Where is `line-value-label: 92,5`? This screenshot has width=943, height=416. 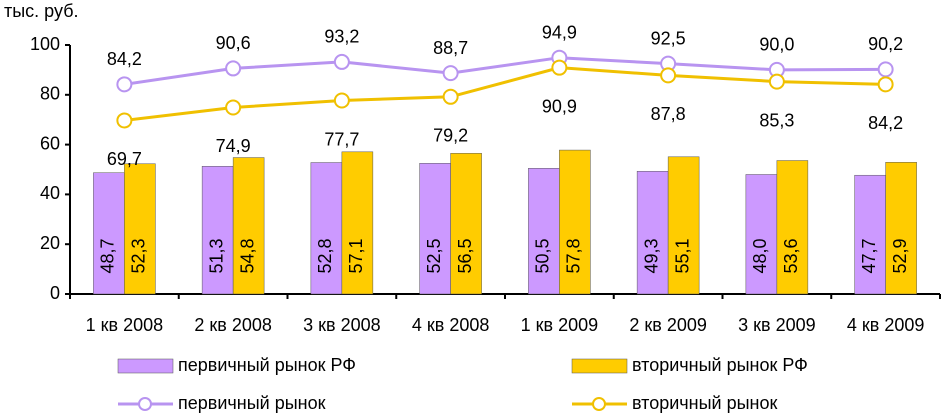
line-value-label: 92,5 is located at coordinates (668, 38).